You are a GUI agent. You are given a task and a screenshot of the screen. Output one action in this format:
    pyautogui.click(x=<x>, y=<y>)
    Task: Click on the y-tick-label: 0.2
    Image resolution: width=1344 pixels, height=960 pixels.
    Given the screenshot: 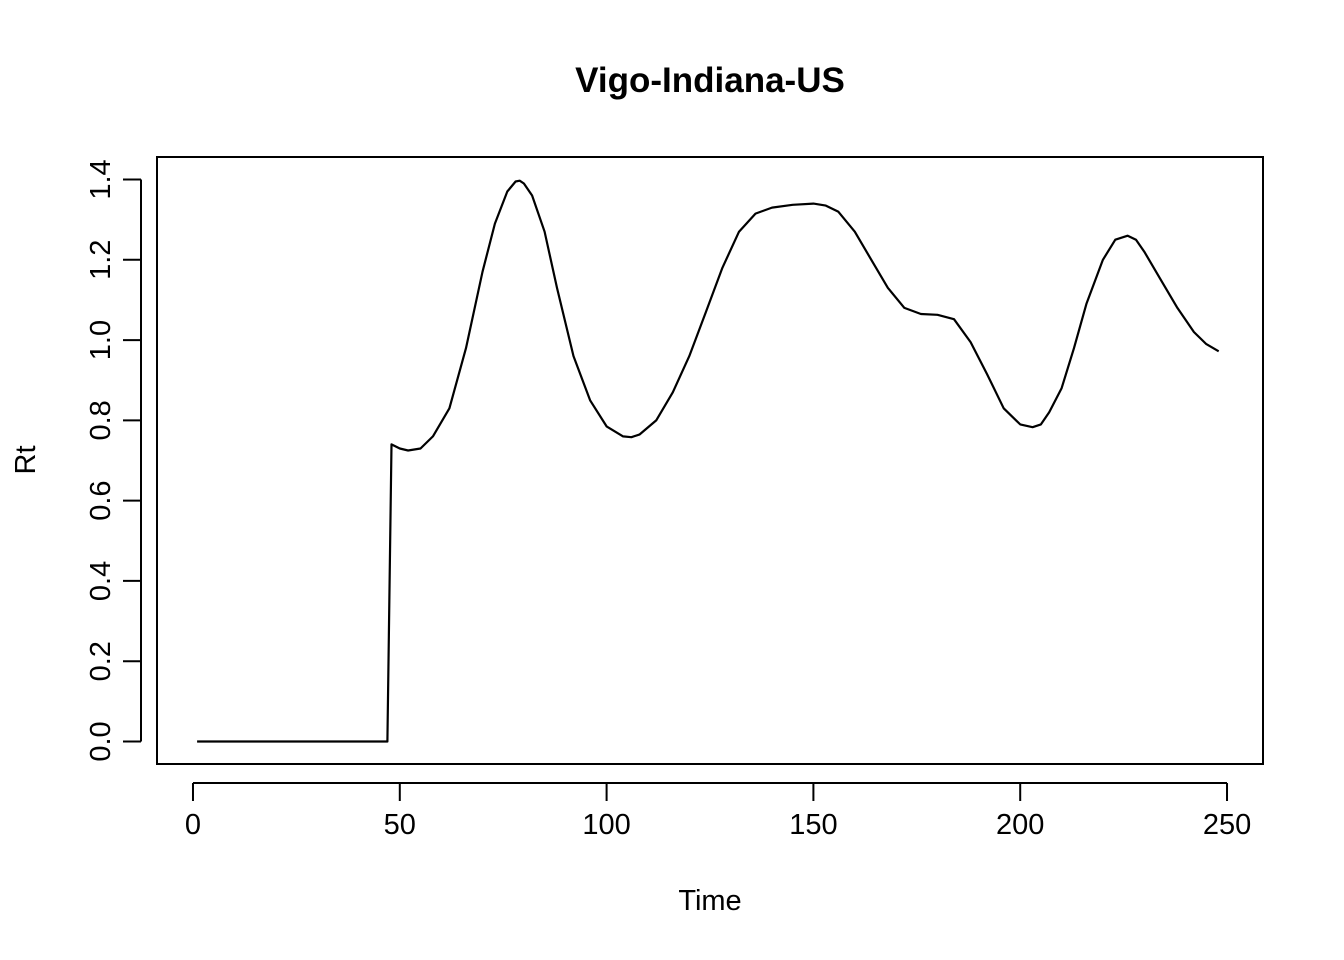 What is the action you would take?
    pyautogui.click(x=101, y=661)
    